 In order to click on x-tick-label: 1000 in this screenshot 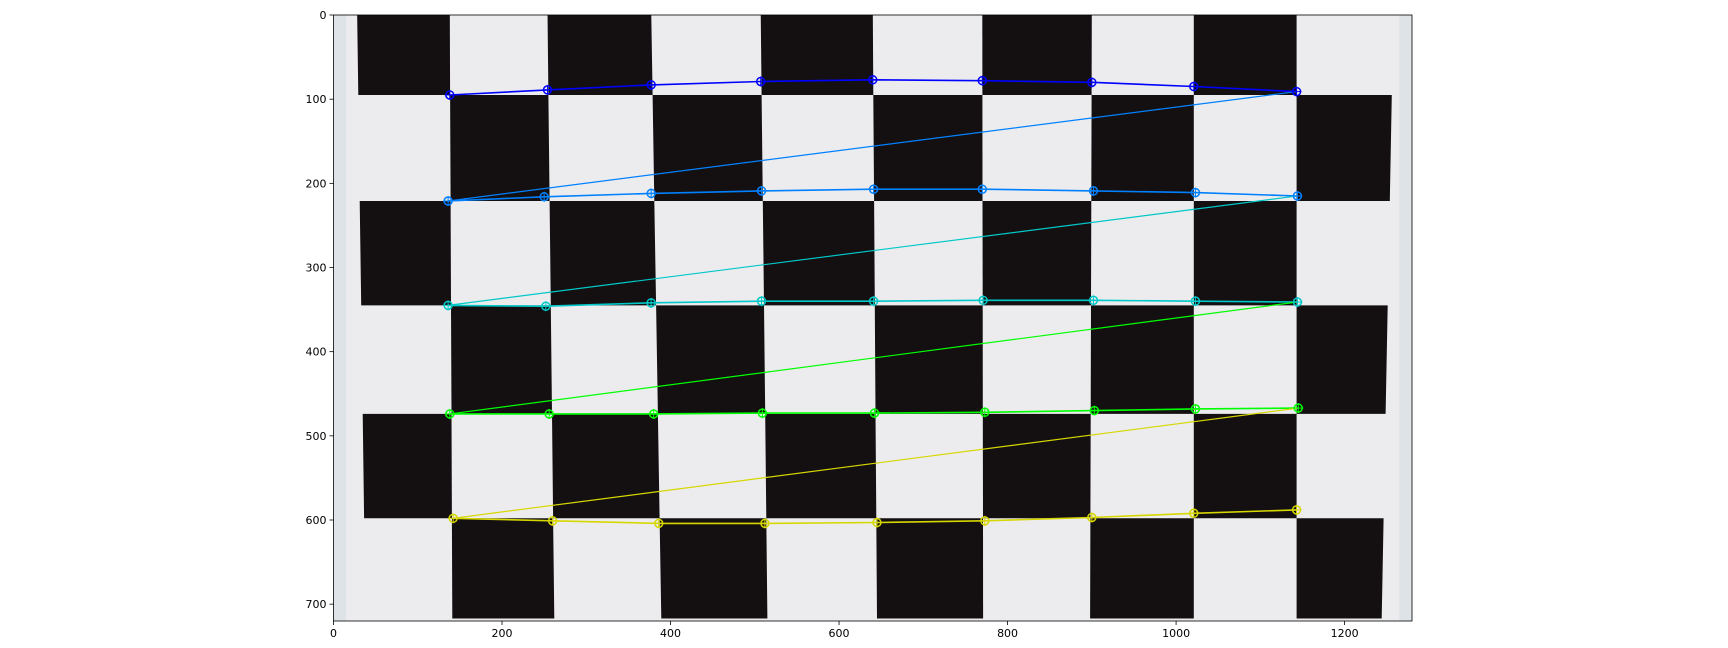, I will do `click(1176, 633)`.